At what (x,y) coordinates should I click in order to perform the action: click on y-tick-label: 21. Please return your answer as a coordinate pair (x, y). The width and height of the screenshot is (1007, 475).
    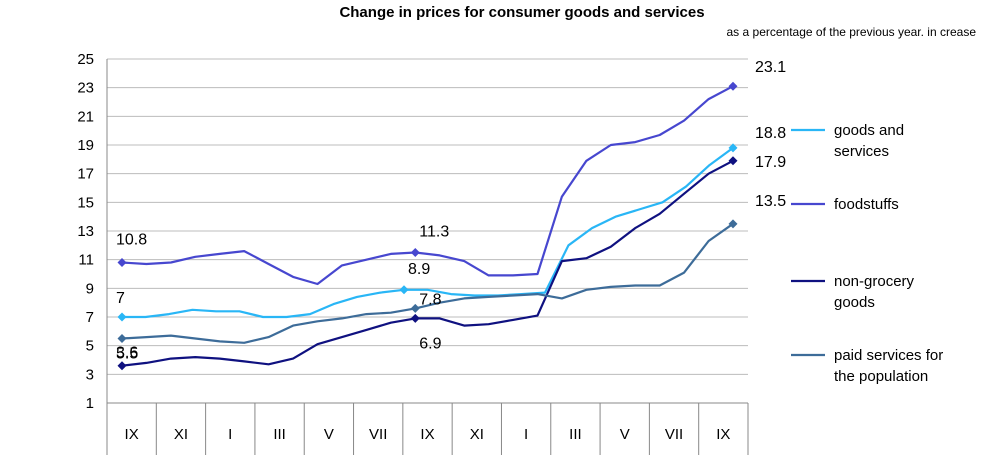
    Looking at the image, I should click on (85, 116).